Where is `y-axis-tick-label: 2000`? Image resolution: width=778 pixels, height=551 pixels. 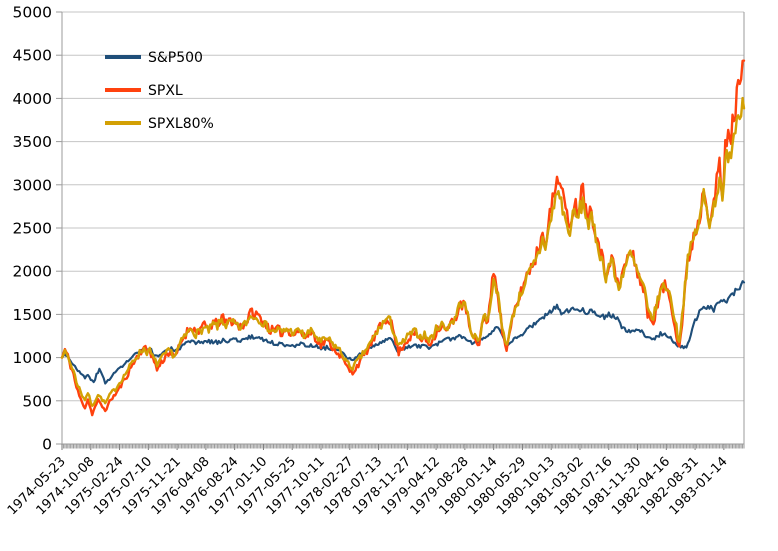 y-axis-tick-label: 2000 is located at coordinates (32, 272).